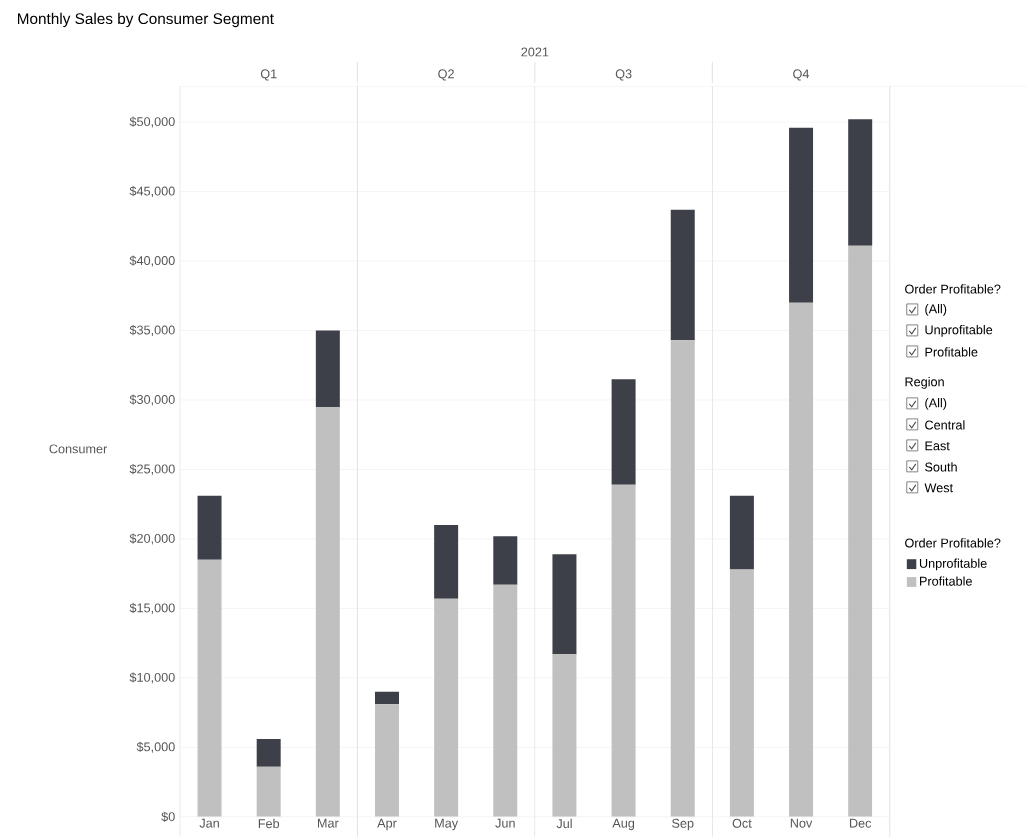  I want to click on text: Central, so click(945, 425).